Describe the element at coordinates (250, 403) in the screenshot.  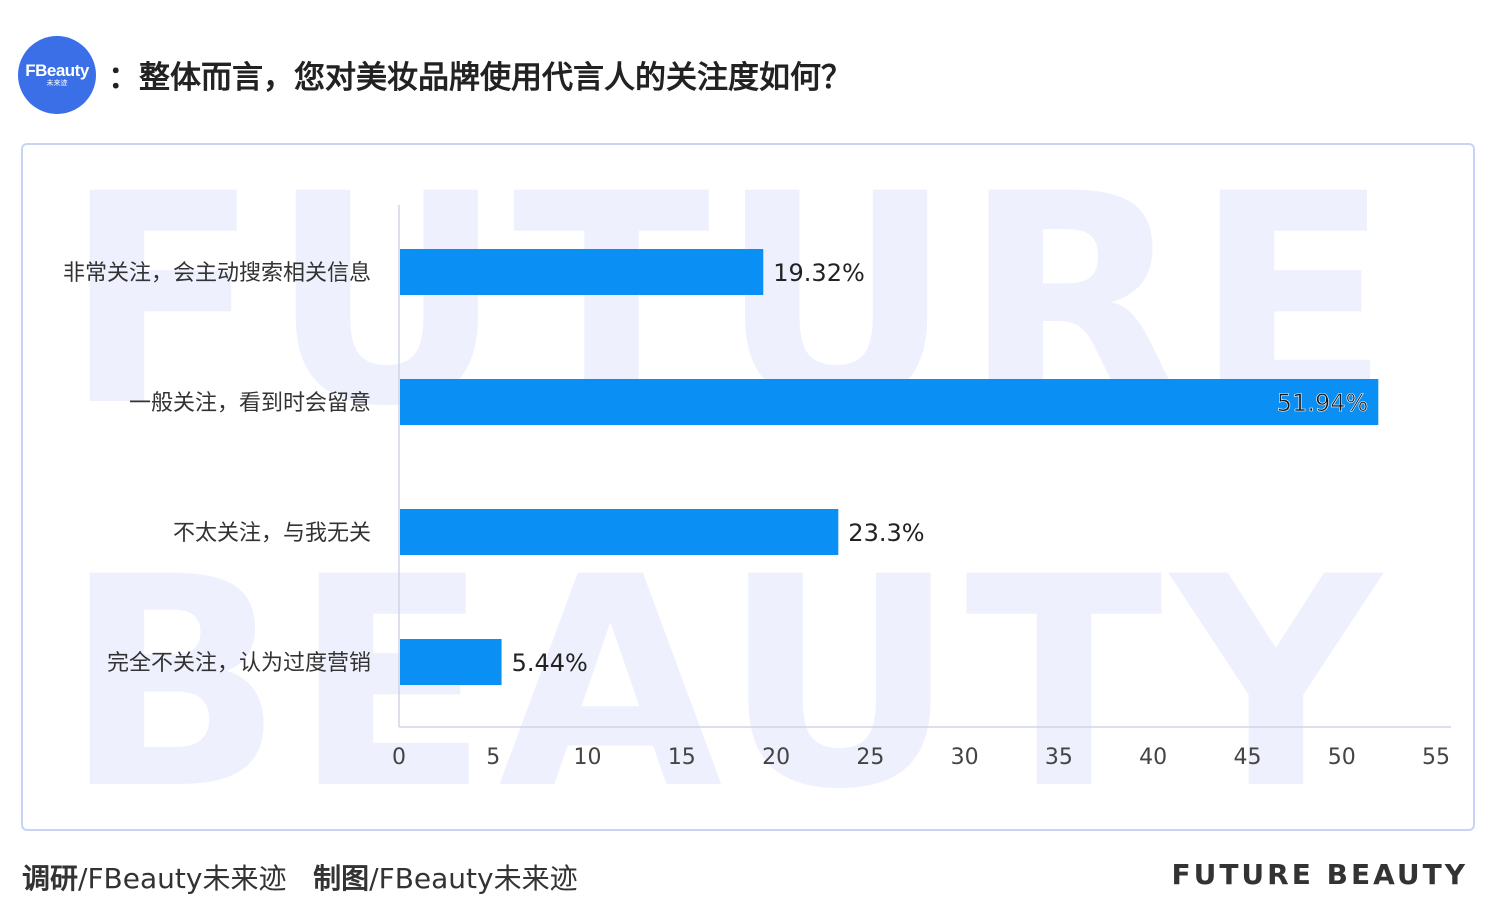
I see `category-label: 一般关注，看到时会留意` at that location.